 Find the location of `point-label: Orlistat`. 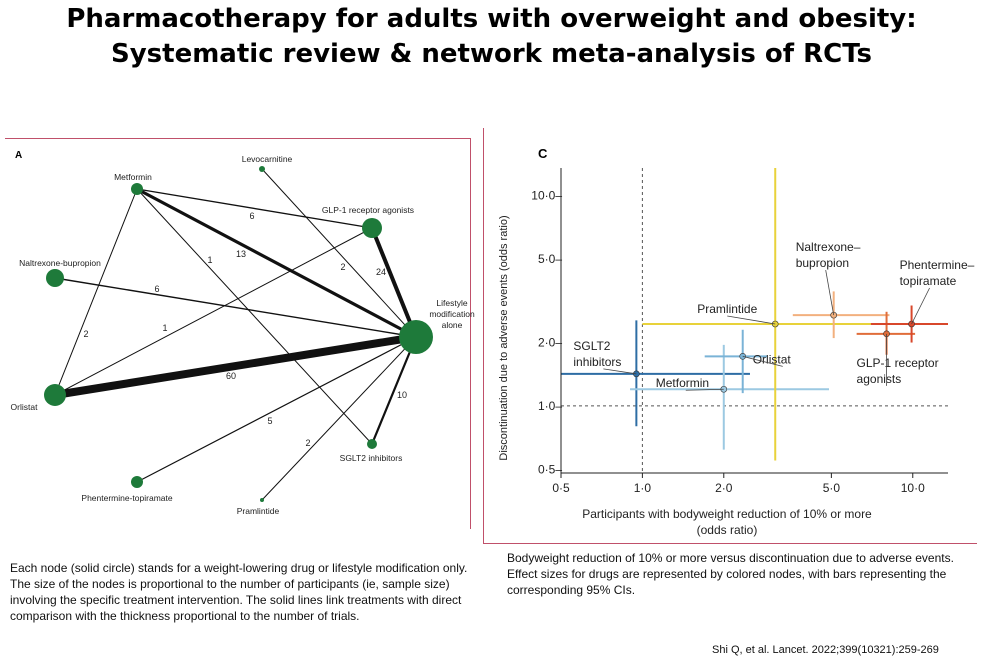

point-label: Orlistat is located at coordinates (772, 359).